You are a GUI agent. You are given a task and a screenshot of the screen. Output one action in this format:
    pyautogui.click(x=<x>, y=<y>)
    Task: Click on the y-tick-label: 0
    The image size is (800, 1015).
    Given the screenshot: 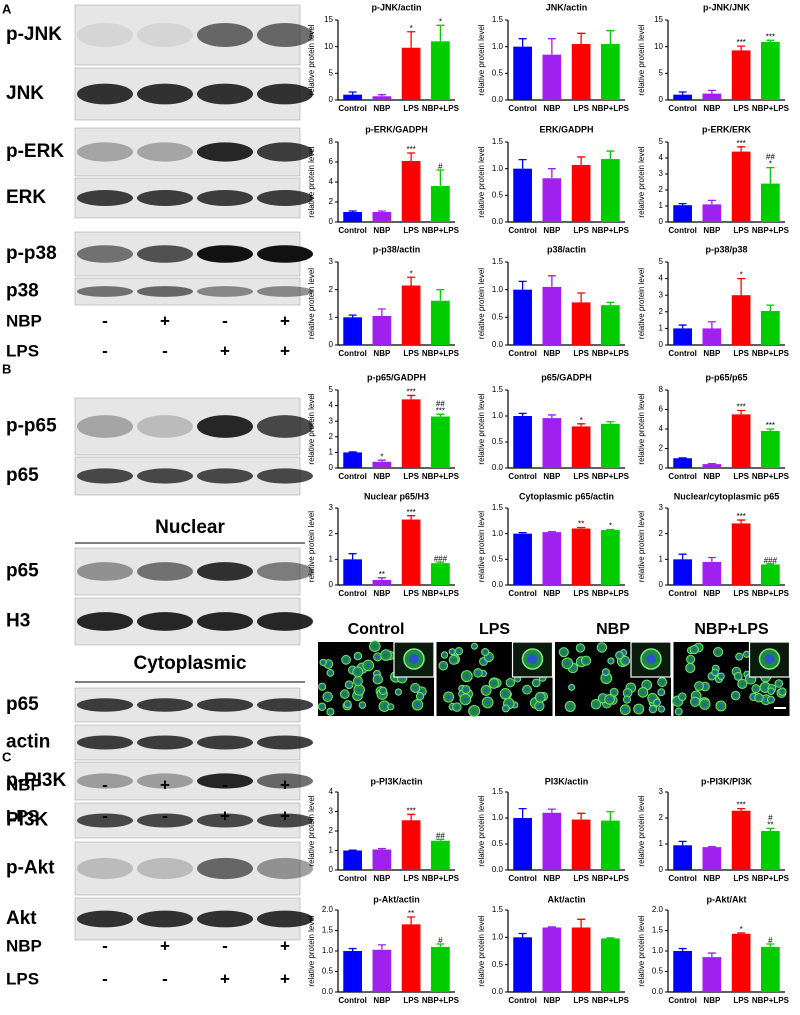 What is the action you would take?
    pyautogui.click(x=331, y=99)
    